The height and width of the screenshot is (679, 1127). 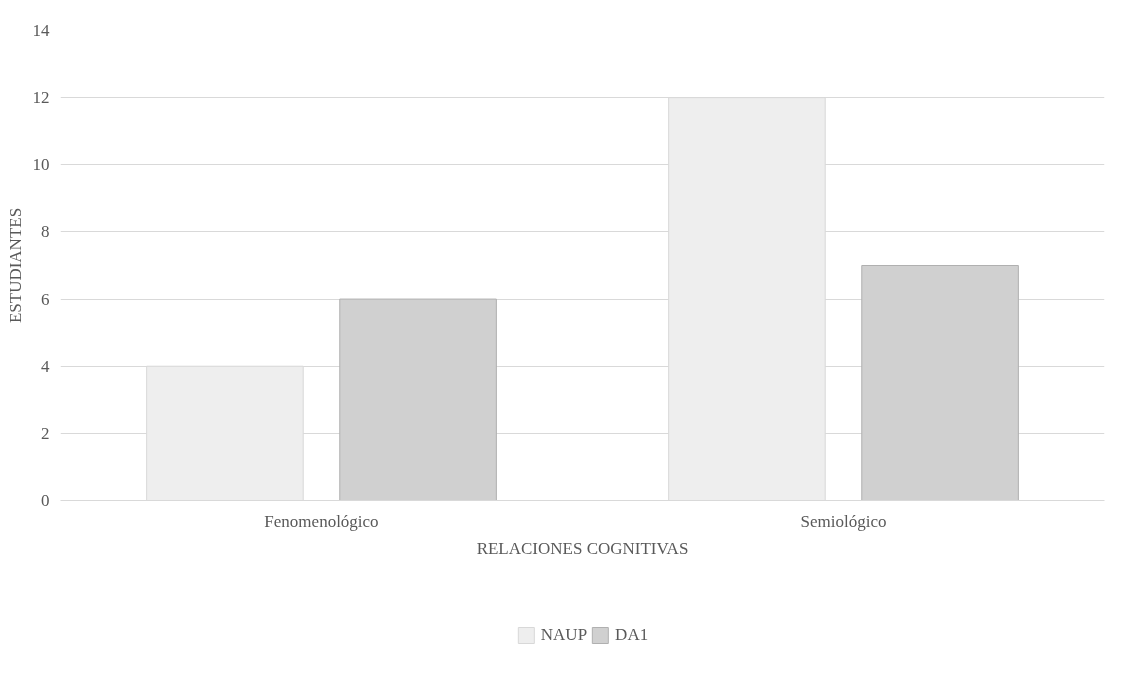 I want to click on y-tick-label: 0, so click(x=45, y=500).